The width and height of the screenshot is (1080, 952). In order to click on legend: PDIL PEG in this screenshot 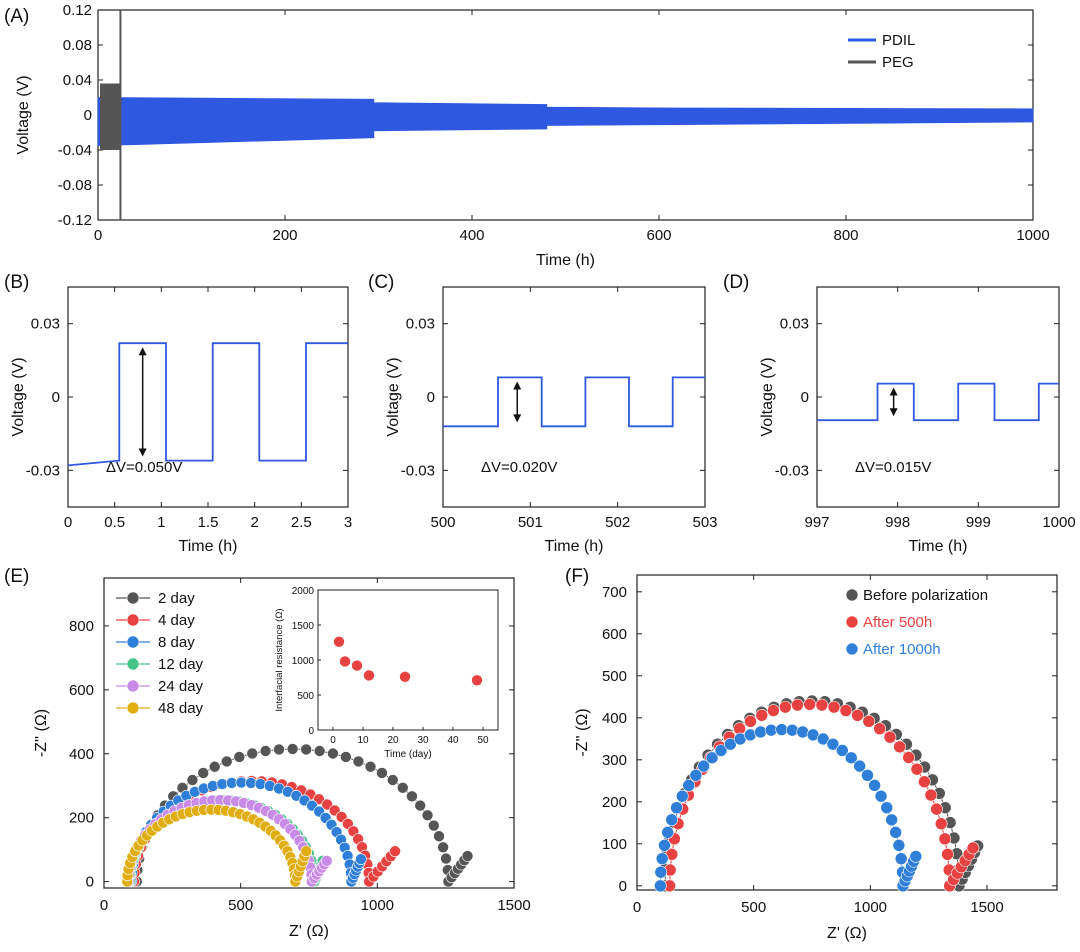, I will do `click(881, 51)`.